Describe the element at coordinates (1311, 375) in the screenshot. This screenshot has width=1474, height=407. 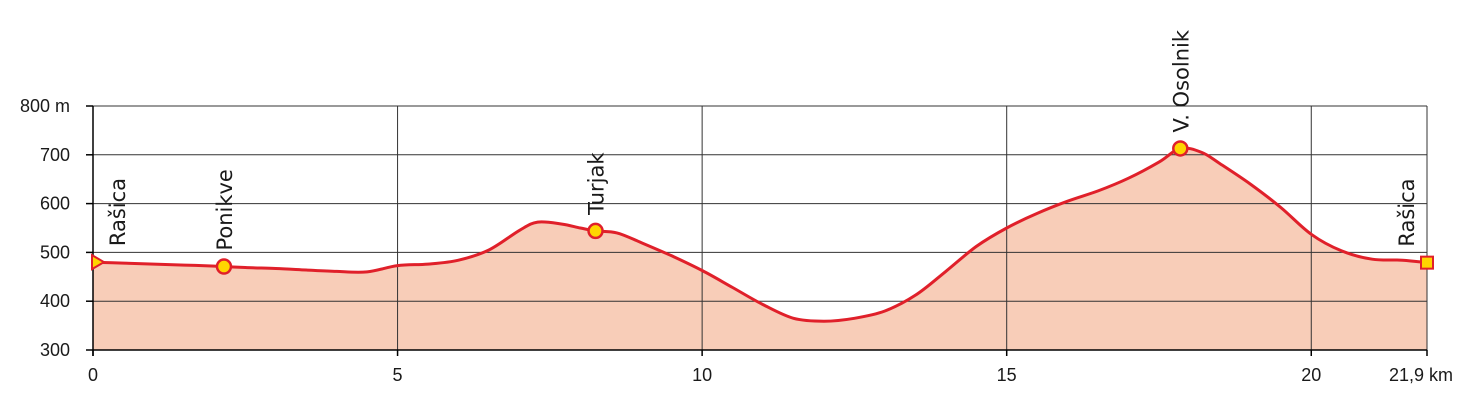
I see `x-tick-label: 20` at that location.